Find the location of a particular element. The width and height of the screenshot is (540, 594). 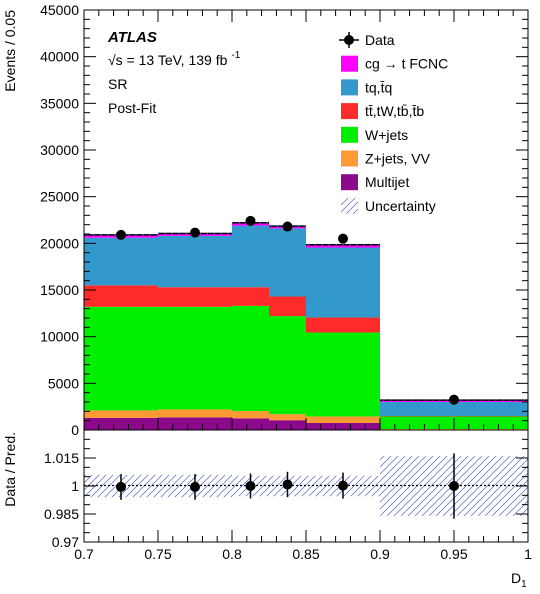

legend-entry: tq,t̄q is located at coordinates (366, 87).